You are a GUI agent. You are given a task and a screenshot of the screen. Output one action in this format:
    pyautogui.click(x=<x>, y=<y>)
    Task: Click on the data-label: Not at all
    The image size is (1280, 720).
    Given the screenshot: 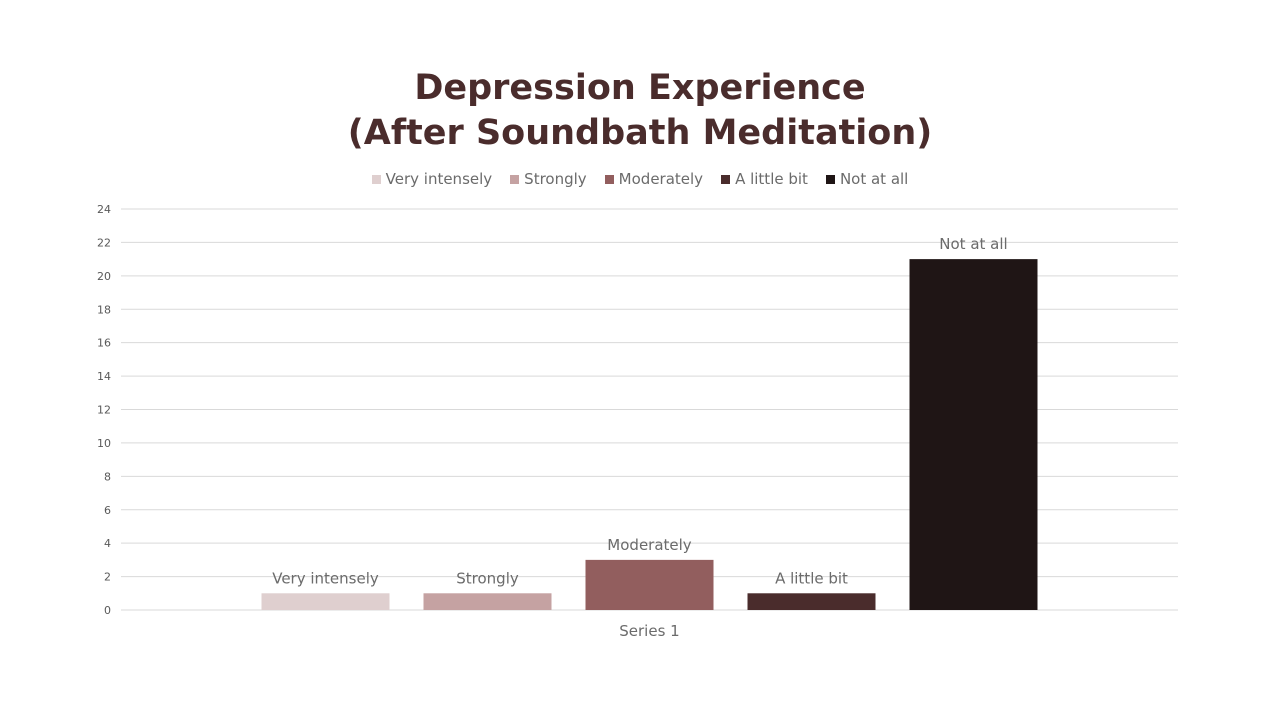 What is the action you would take?
    pyautogui.click(x=973, y=244)
    